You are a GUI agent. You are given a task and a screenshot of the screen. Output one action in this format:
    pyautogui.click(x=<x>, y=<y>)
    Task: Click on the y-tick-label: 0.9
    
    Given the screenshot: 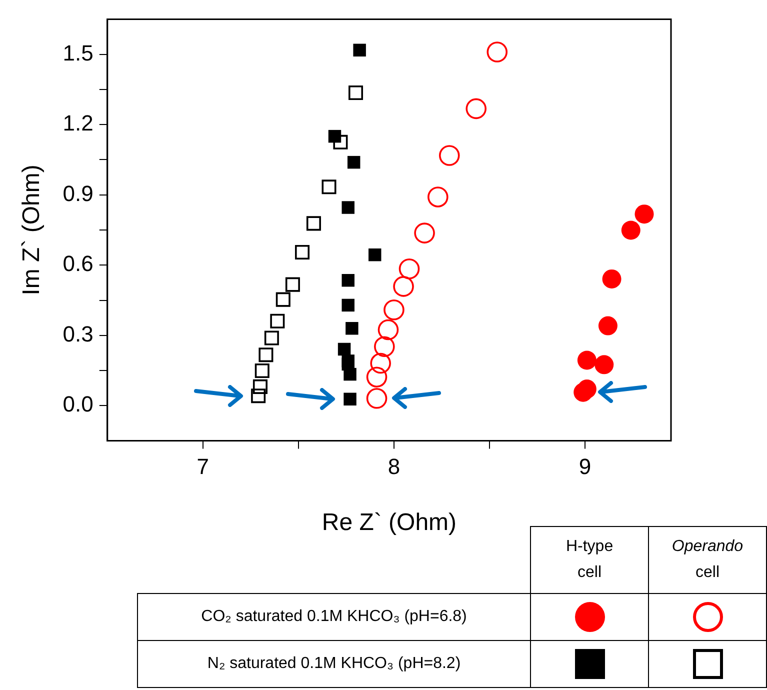 What is the action you would take?
    pyautogui.click(x=78, y=193)
    